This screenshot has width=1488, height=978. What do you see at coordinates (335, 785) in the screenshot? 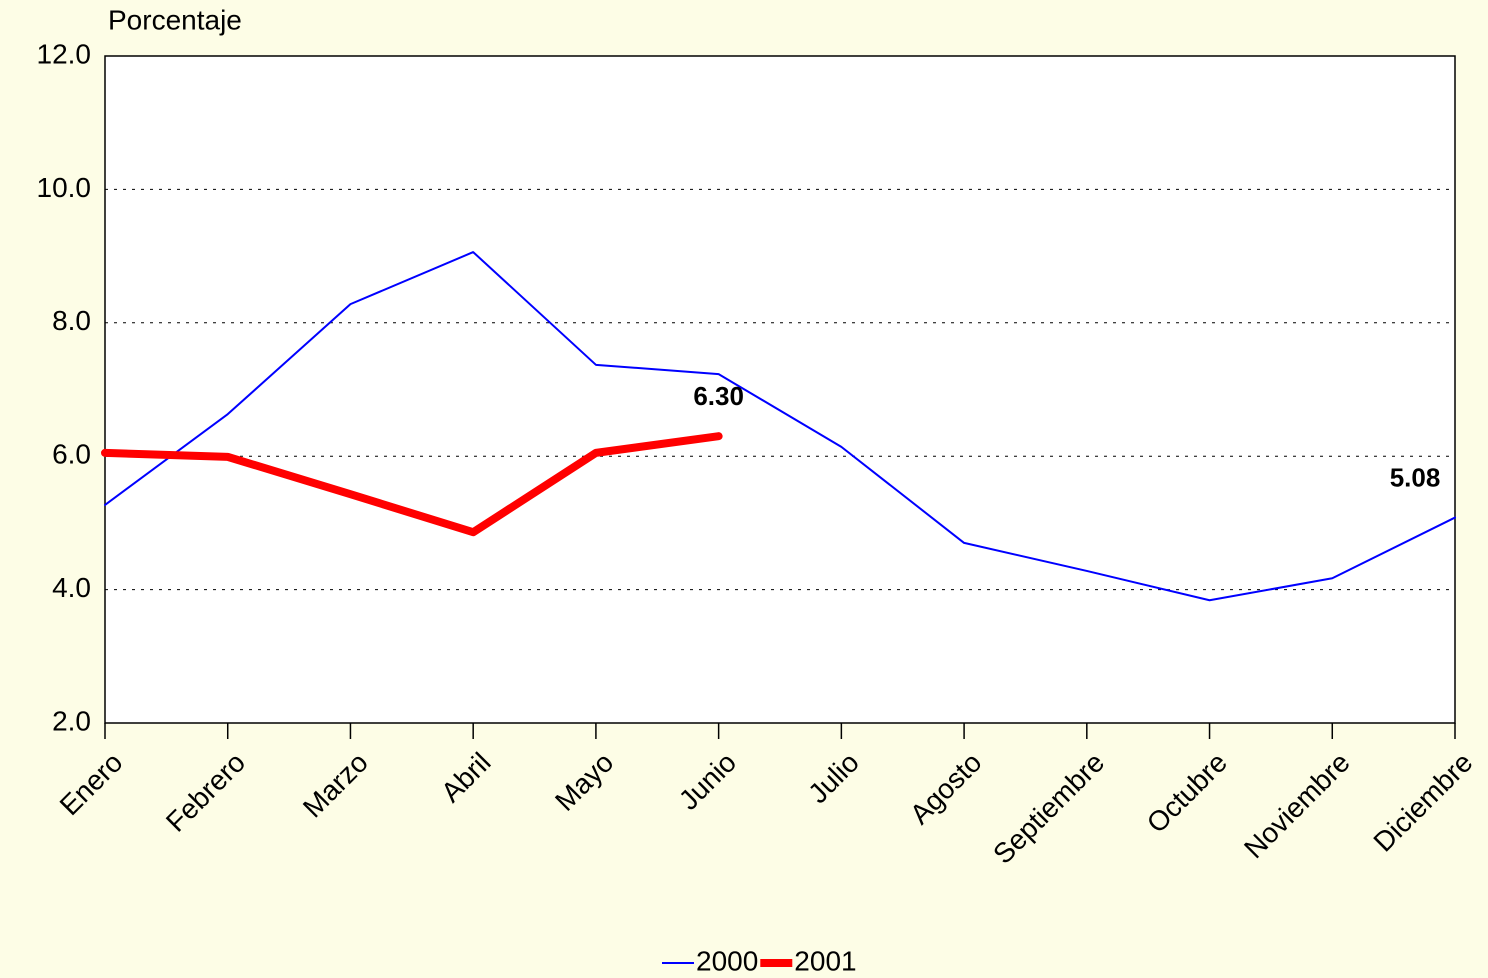
I see `x-tick-label: Marzo` at bounding box center [335, 785].